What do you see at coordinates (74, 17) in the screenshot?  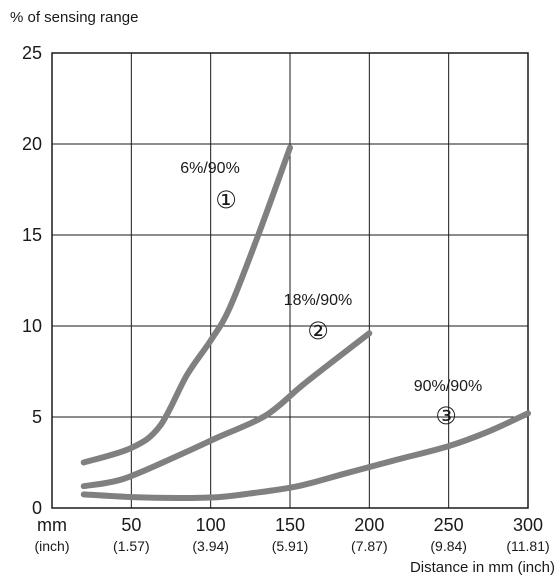 I see `y-axis-label: % of sensing range` at bounding box center [74, 17].